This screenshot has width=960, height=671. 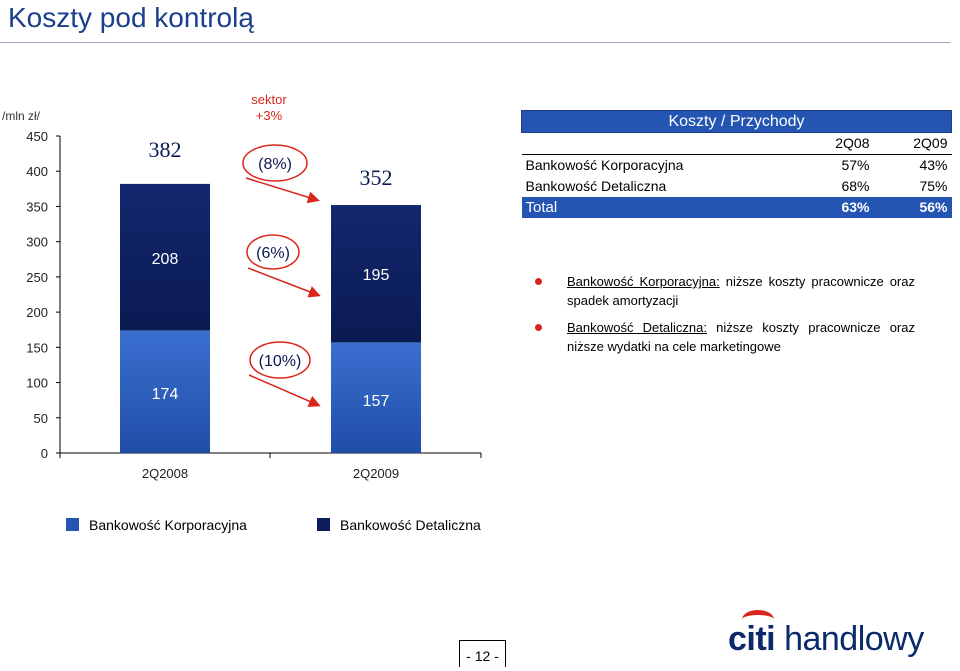 I want to click on y-tick-label: 0, so click(x=44, y=453).